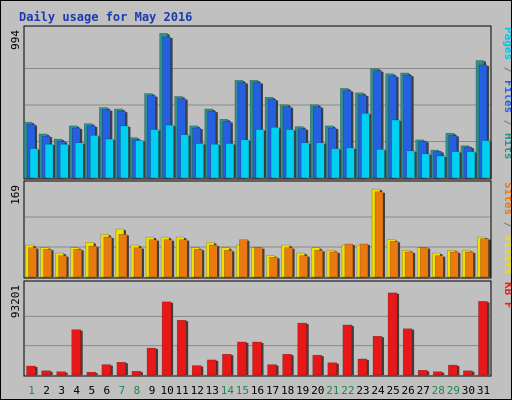  I want to click on x-tick-label: 23, so click(362, 390).